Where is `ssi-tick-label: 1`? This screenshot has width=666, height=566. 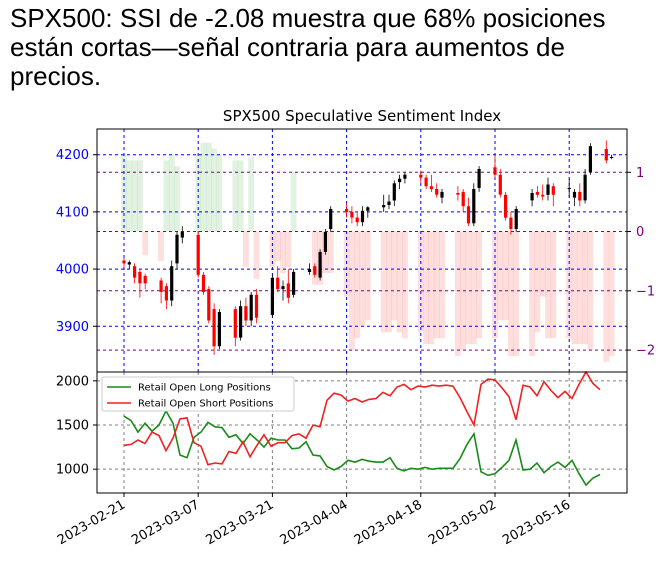 ssi-tick-label: 1 is located at coordinates (640, 173).